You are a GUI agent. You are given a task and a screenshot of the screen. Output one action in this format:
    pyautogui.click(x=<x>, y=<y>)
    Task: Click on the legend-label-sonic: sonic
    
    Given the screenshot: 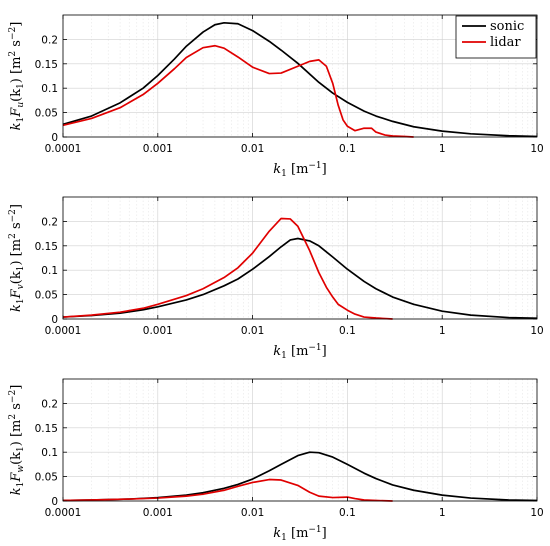 What is the action you would take?
    pyautogui.click(x=507, y=26)
    